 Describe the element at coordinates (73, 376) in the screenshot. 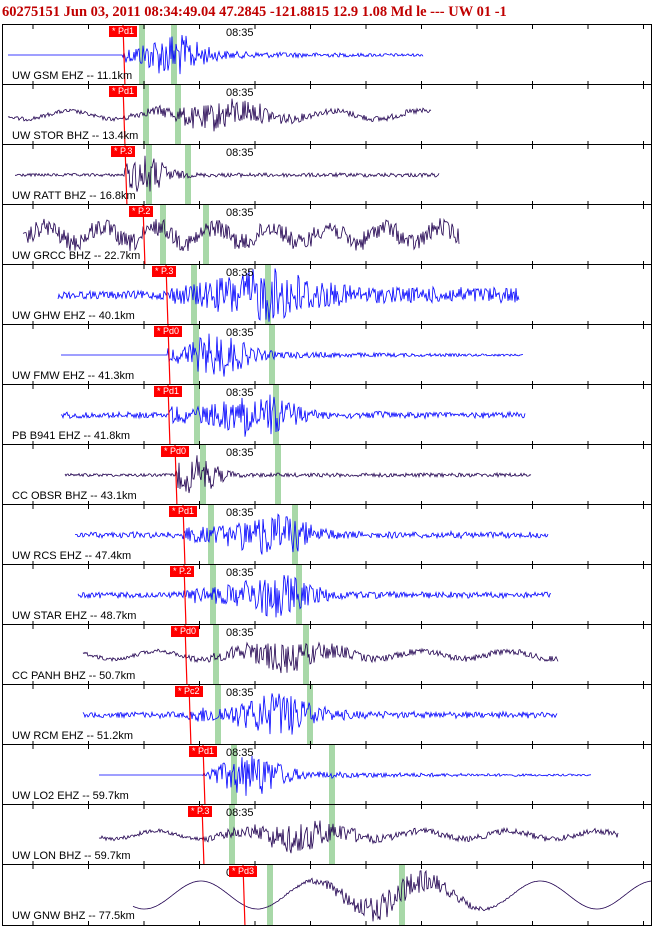

I see `station-label: UW FMW EHZ -- 41.3km` at that location.